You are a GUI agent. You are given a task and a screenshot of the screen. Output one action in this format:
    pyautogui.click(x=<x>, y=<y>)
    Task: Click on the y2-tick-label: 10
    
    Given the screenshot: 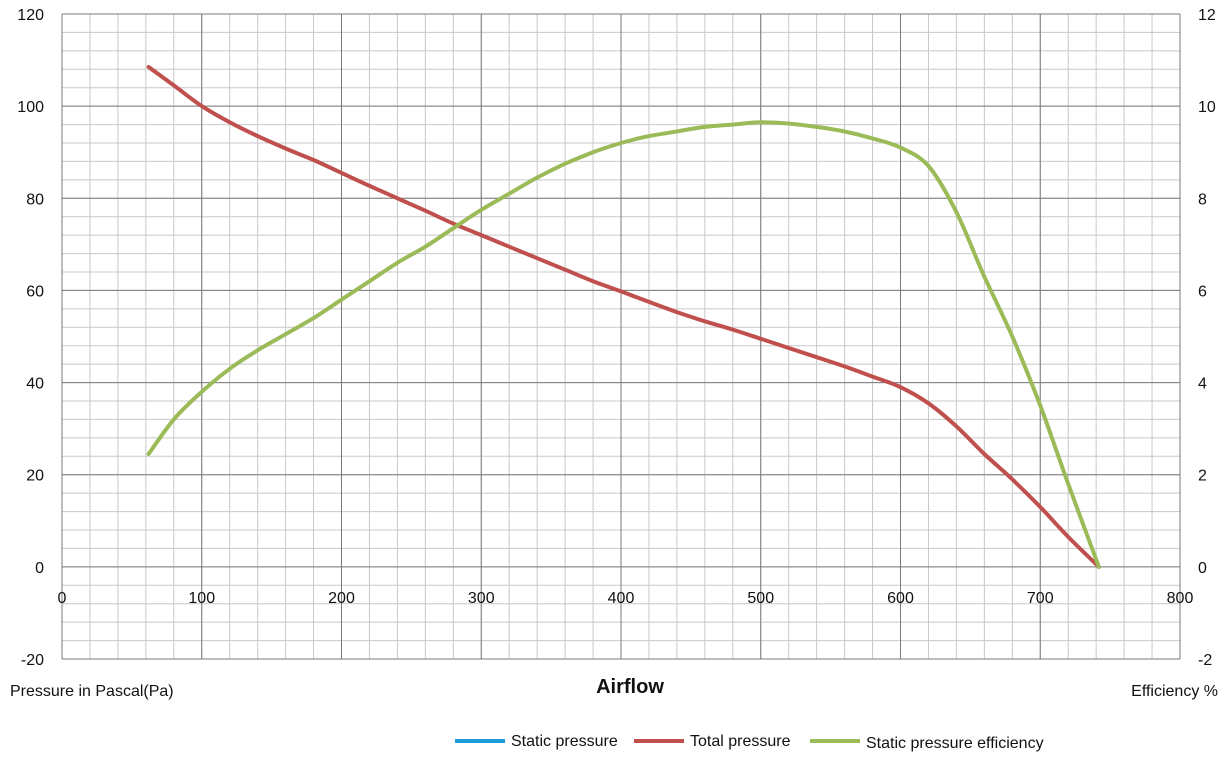 What is the action you would take?
    pyautogui.click(x=1207, y=107)
    